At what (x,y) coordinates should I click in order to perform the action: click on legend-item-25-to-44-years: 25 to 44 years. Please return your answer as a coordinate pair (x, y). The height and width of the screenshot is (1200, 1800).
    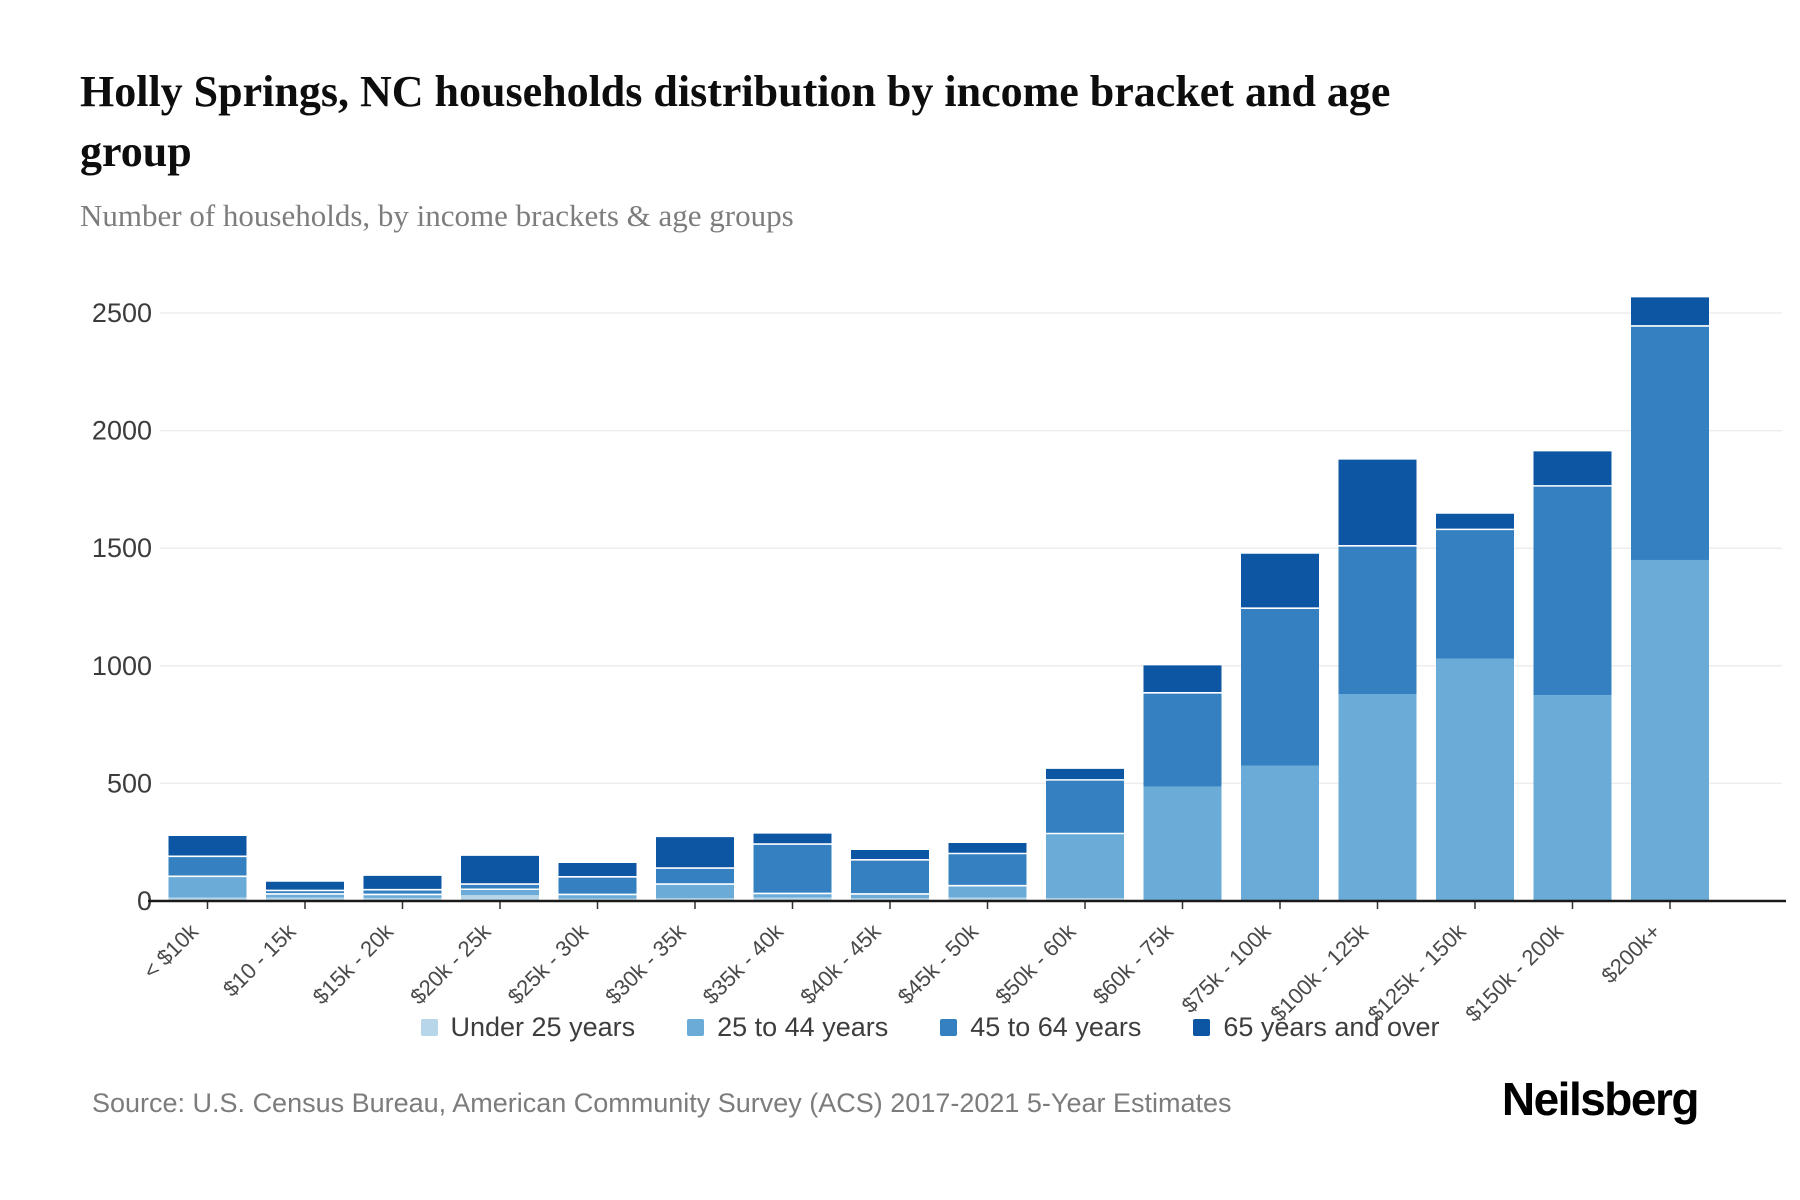
    Looking at the image, I should click on (787, 1027).